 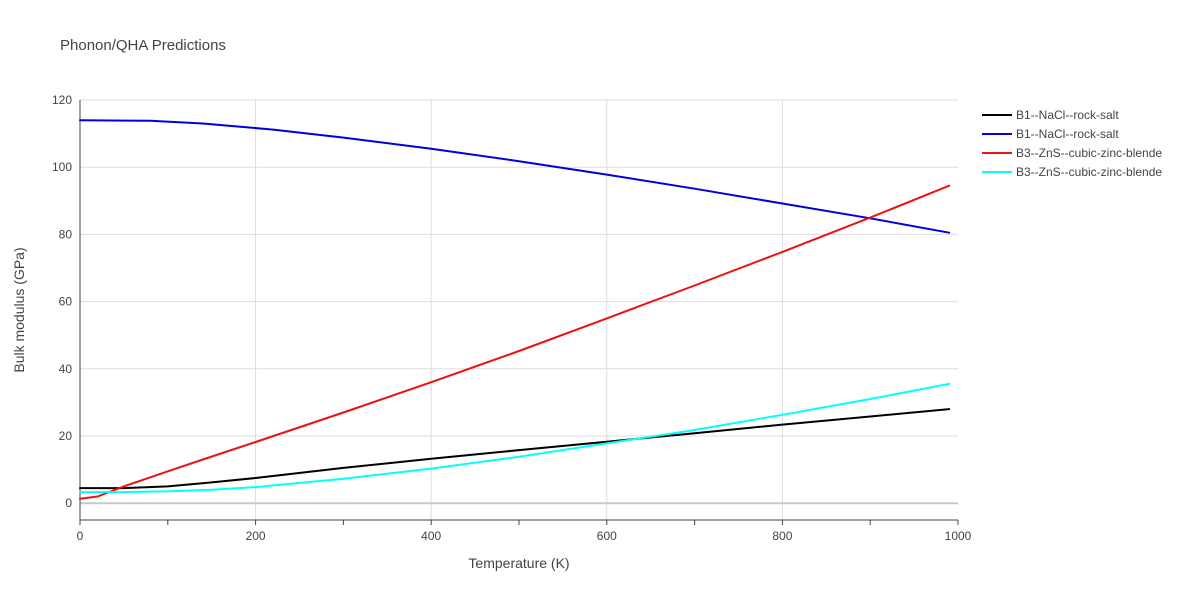 I want to click on x-tick-label: 200, so click(x=256, y=536).